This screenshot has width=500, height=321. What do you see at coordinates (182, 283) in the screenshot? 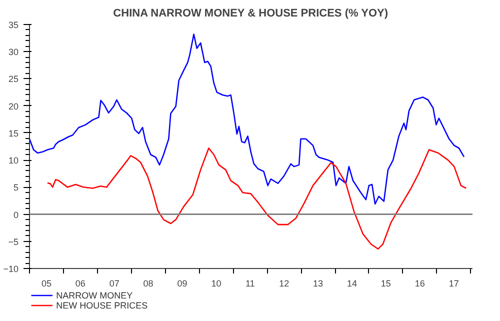
I see `x-tick-label: 09` at bounding box center [182, 283].